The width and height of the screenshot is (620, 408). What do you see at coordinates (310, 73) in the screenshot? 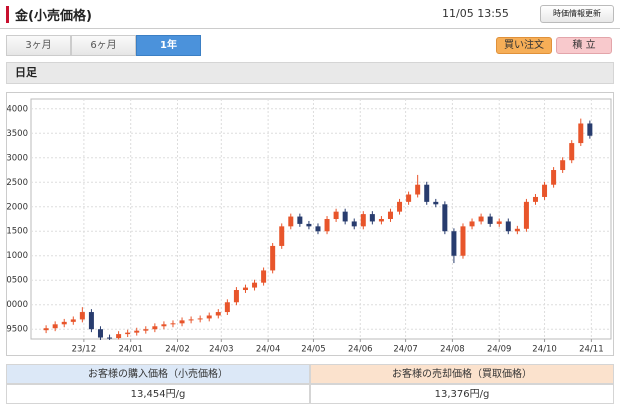
I see `section-label: 日足` at bounding box center [310, 73].